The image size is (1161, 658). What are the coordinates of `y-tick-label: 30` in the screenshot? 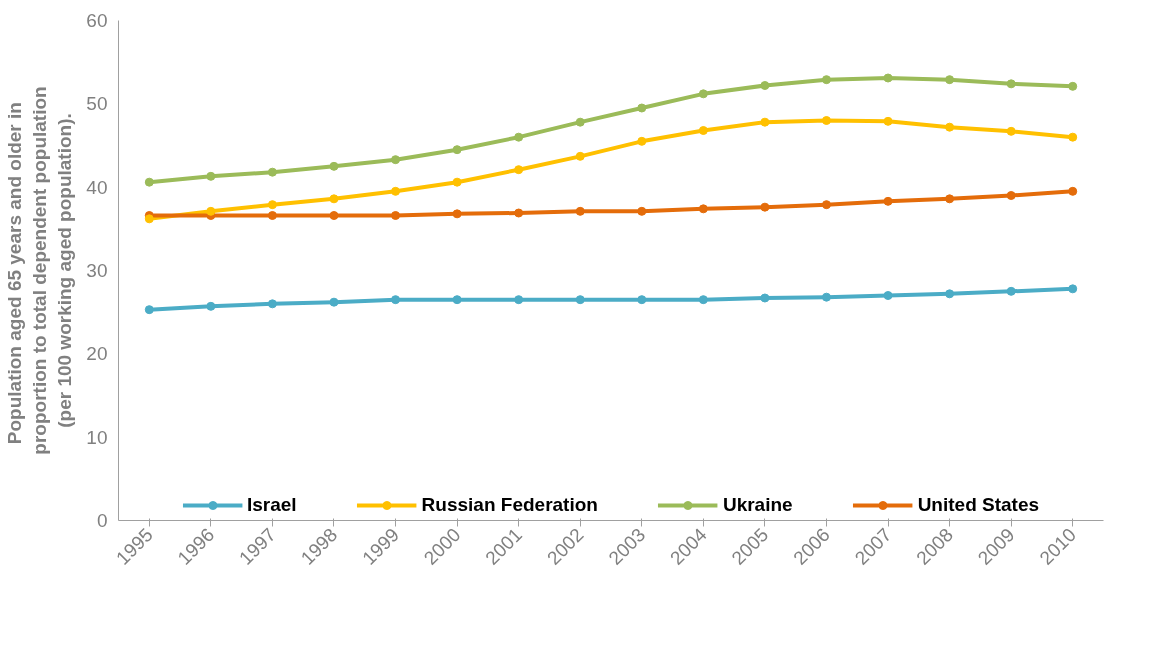 It's located at (97, 270).